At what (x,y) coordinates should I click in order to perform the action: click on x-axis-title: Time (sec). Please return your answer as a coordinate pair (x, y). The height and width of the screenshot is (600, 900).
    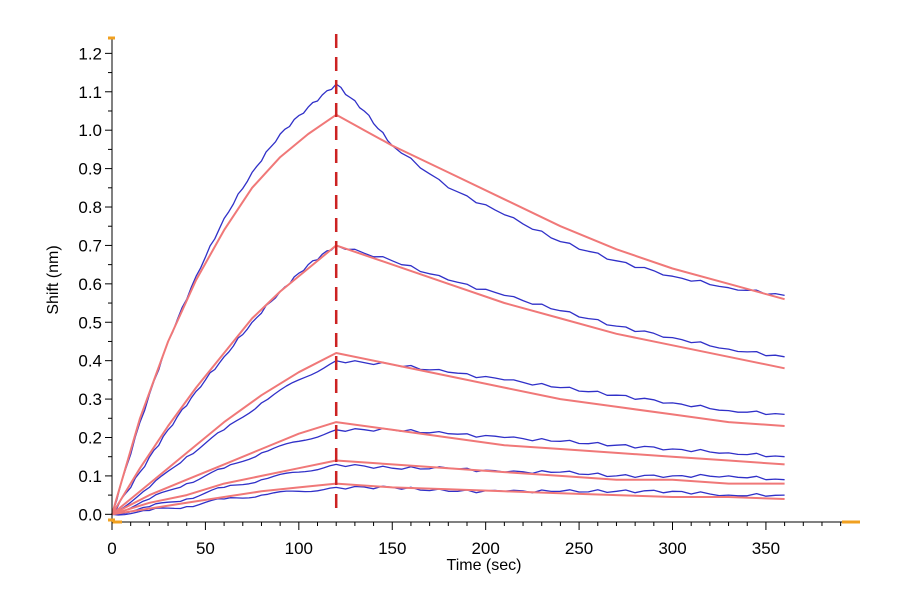
    Looking at the image, I should click on (484, 565).